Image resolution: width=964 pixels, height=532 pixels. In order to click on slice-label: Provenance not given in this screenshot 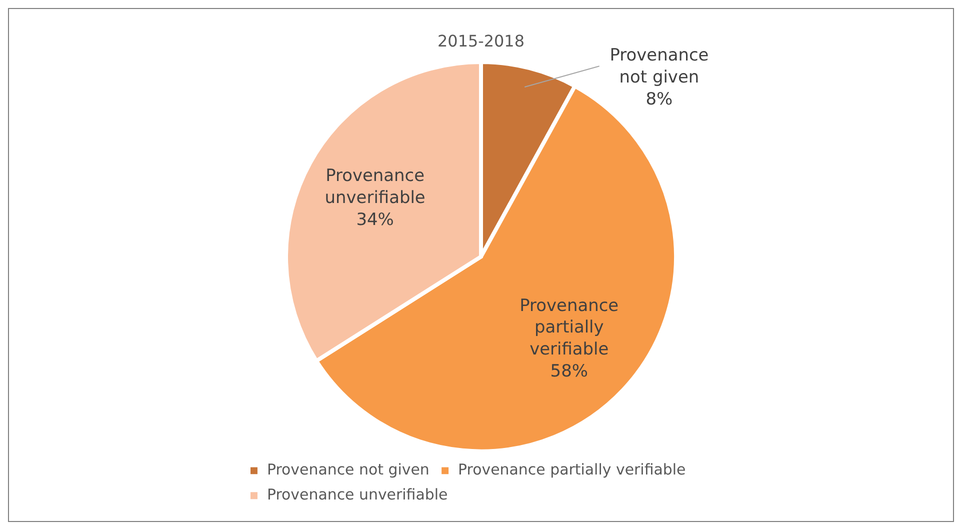, I will do `click(659, 65)`.